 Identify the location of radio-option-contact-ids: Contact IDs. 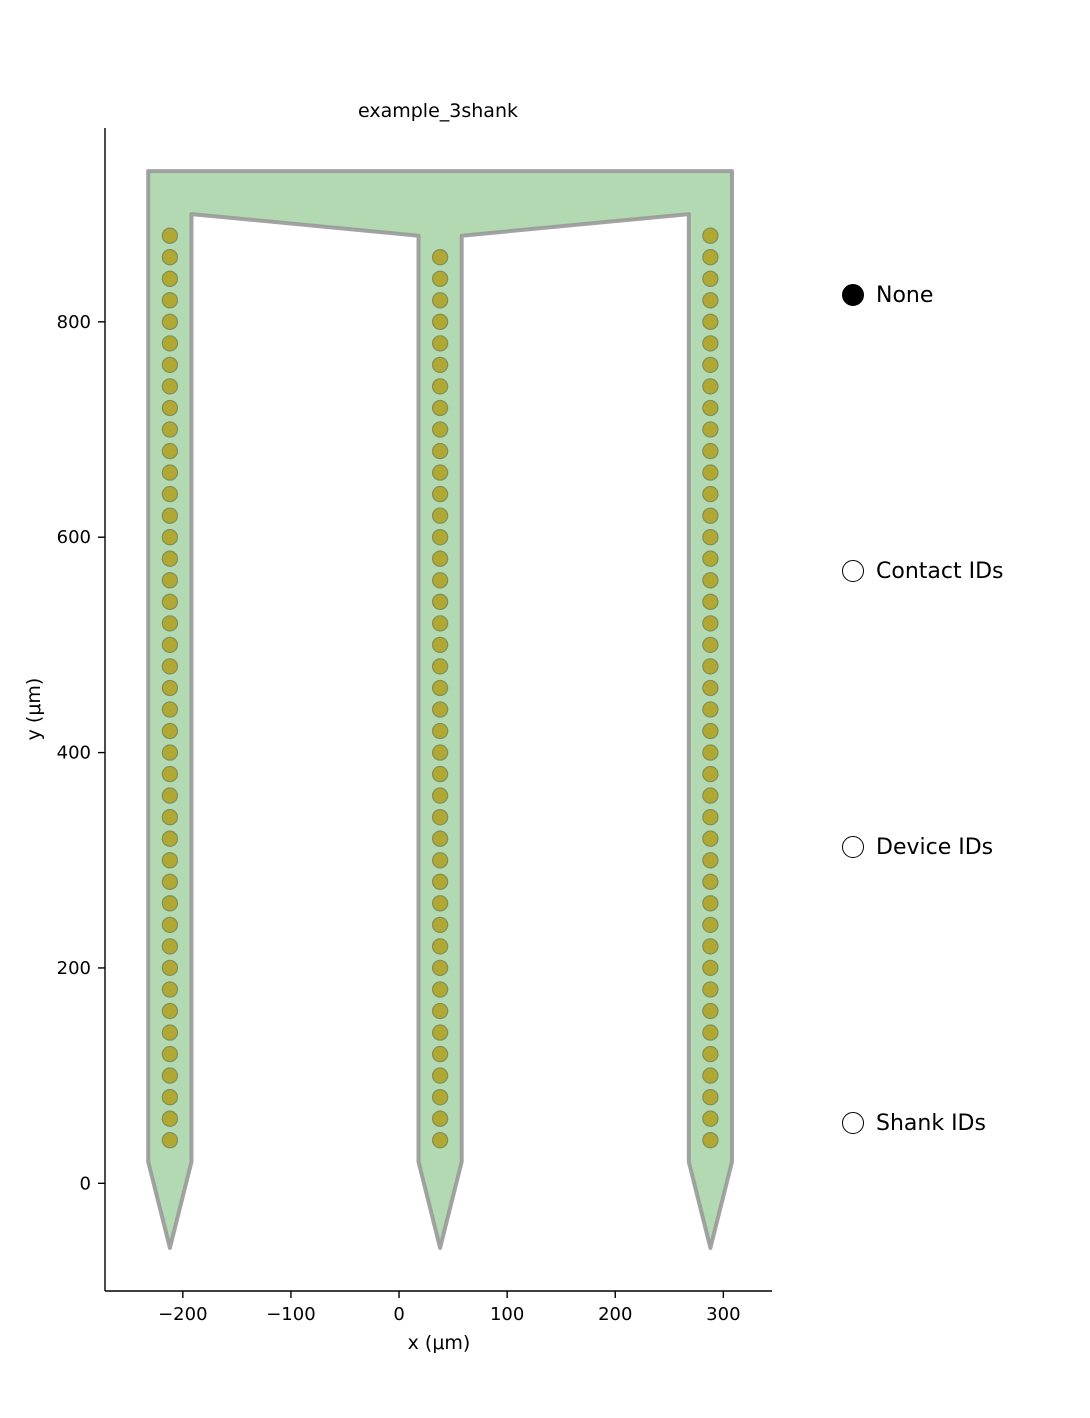
(922, 571).